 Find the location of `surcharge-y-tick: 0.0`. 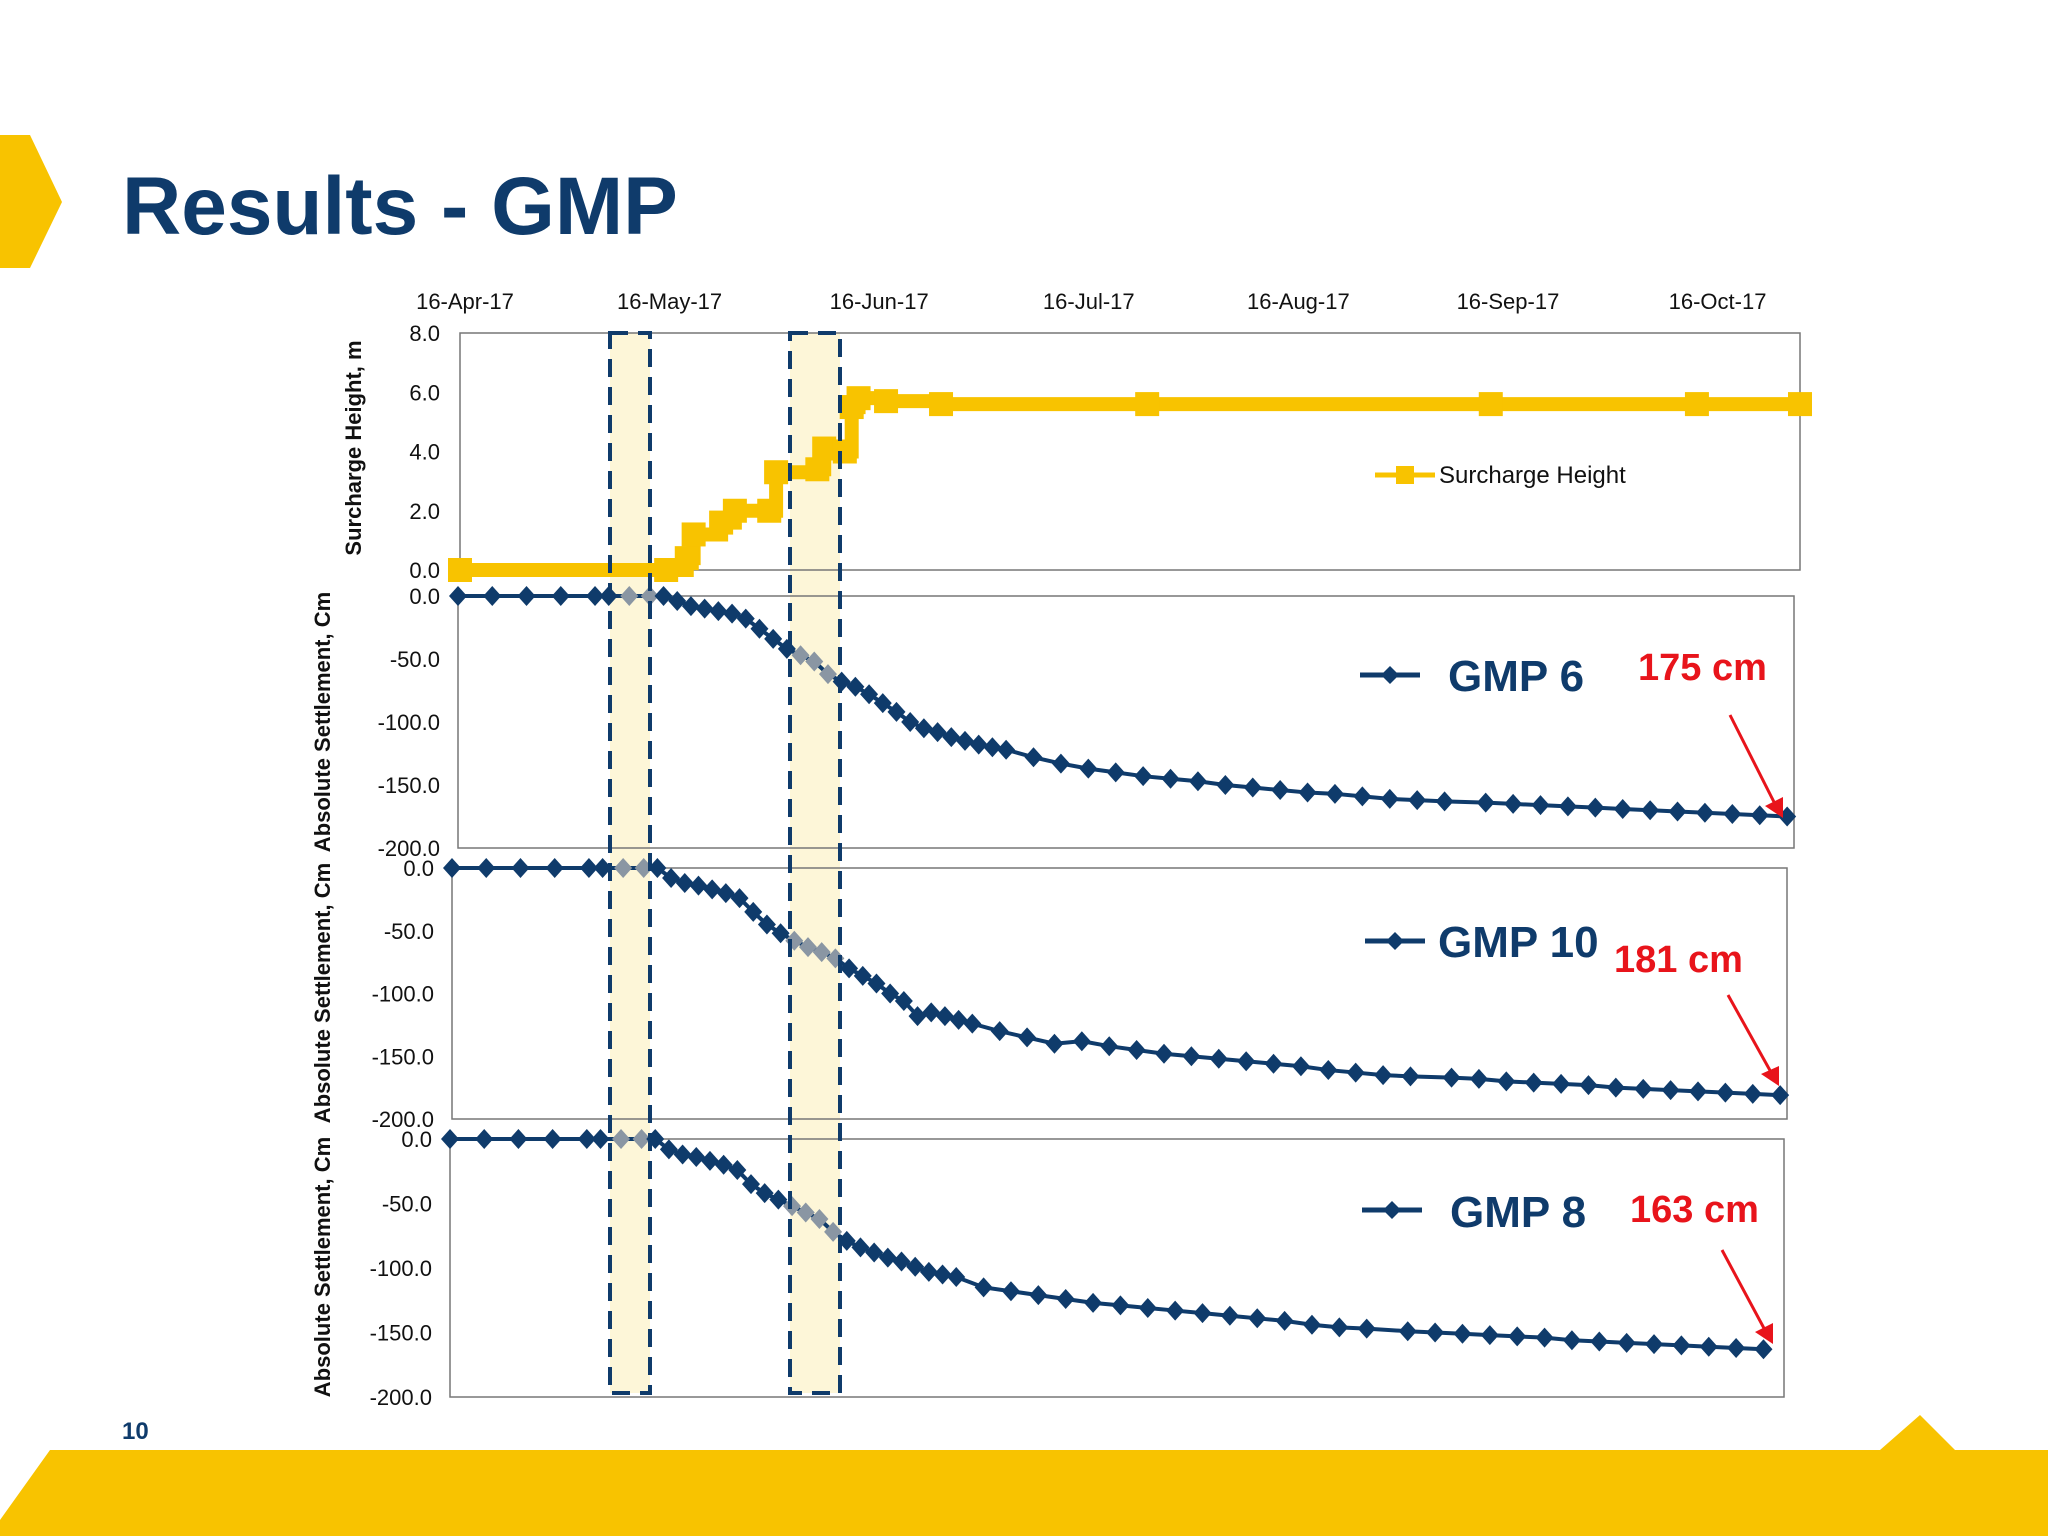

surcharge-y-tick: 0.0 is located at coordinates (424, 570).